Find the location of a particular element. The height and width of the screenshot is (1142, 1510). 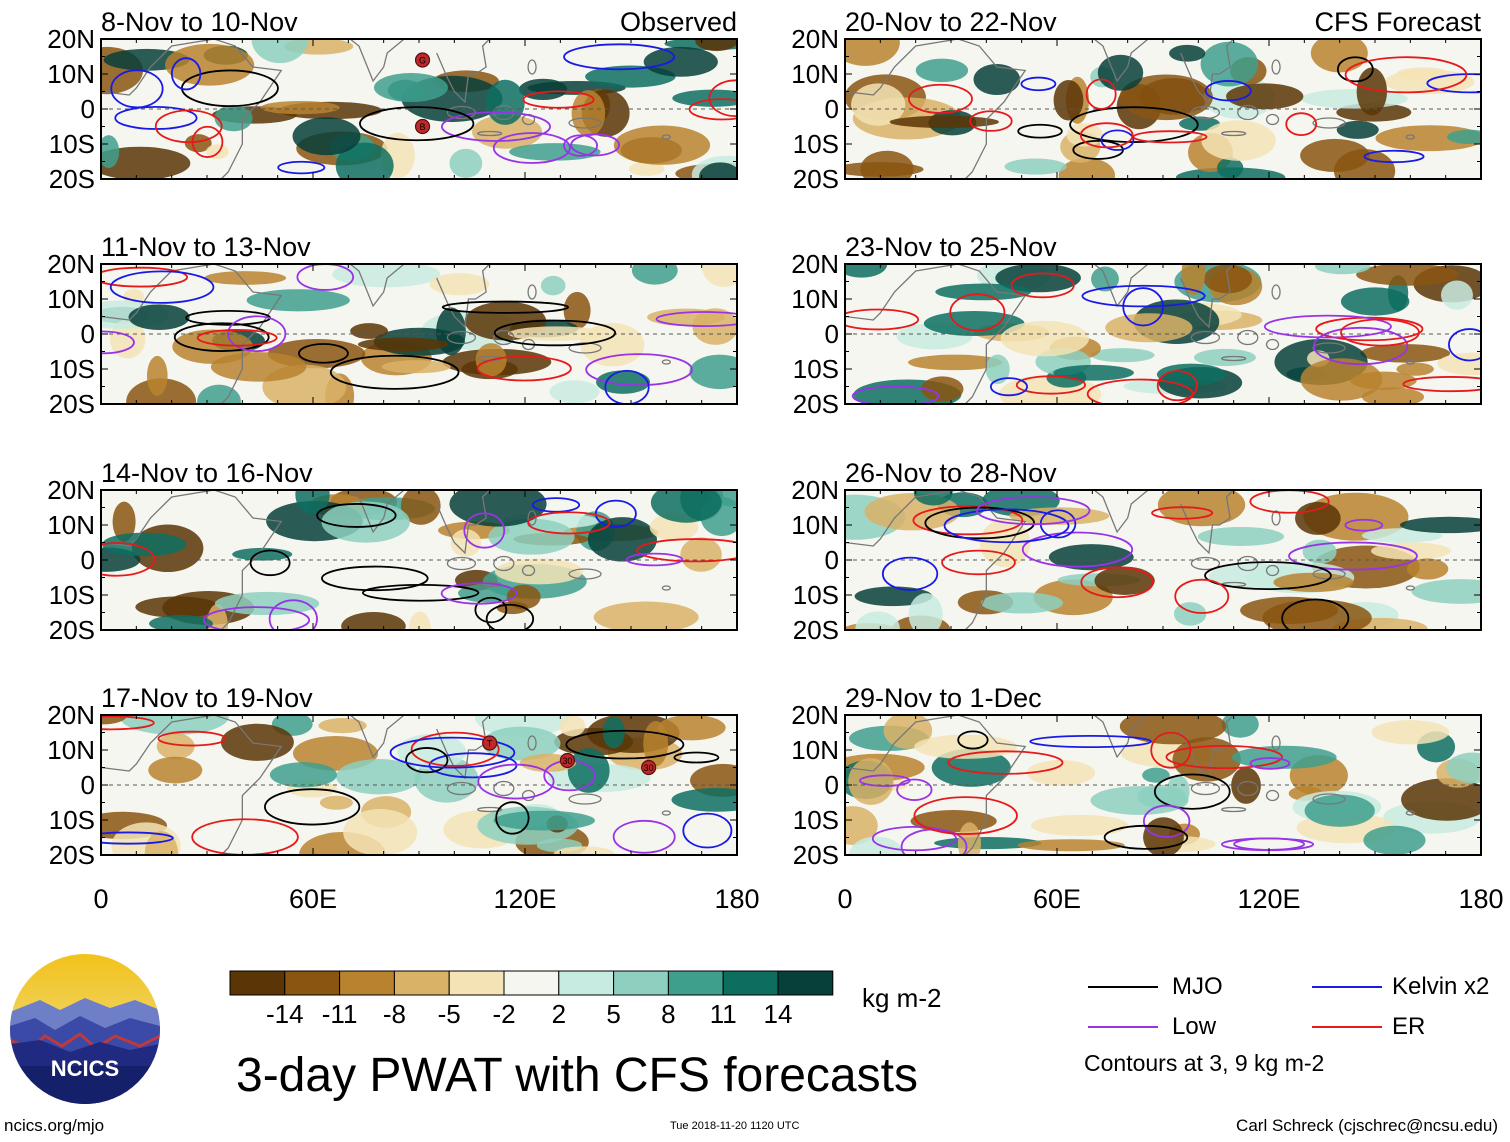

legend-line-kelvin is located at coordinates (1347, 987).